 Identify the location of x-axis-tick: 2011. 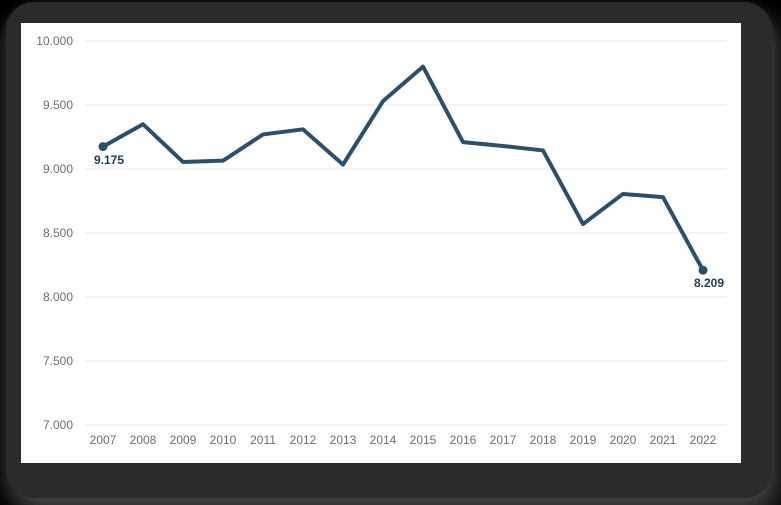
(263, 440).